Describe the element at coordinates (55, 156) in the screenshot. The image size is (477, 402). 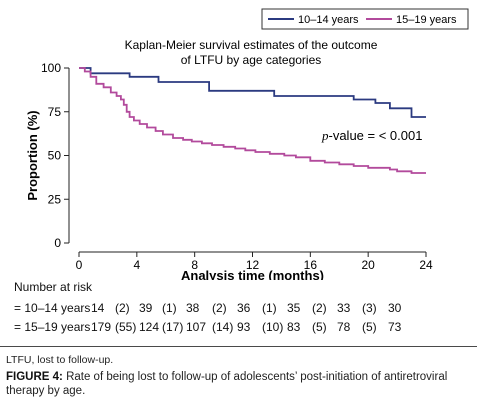
I see `y-tick-label: 50` at that location.